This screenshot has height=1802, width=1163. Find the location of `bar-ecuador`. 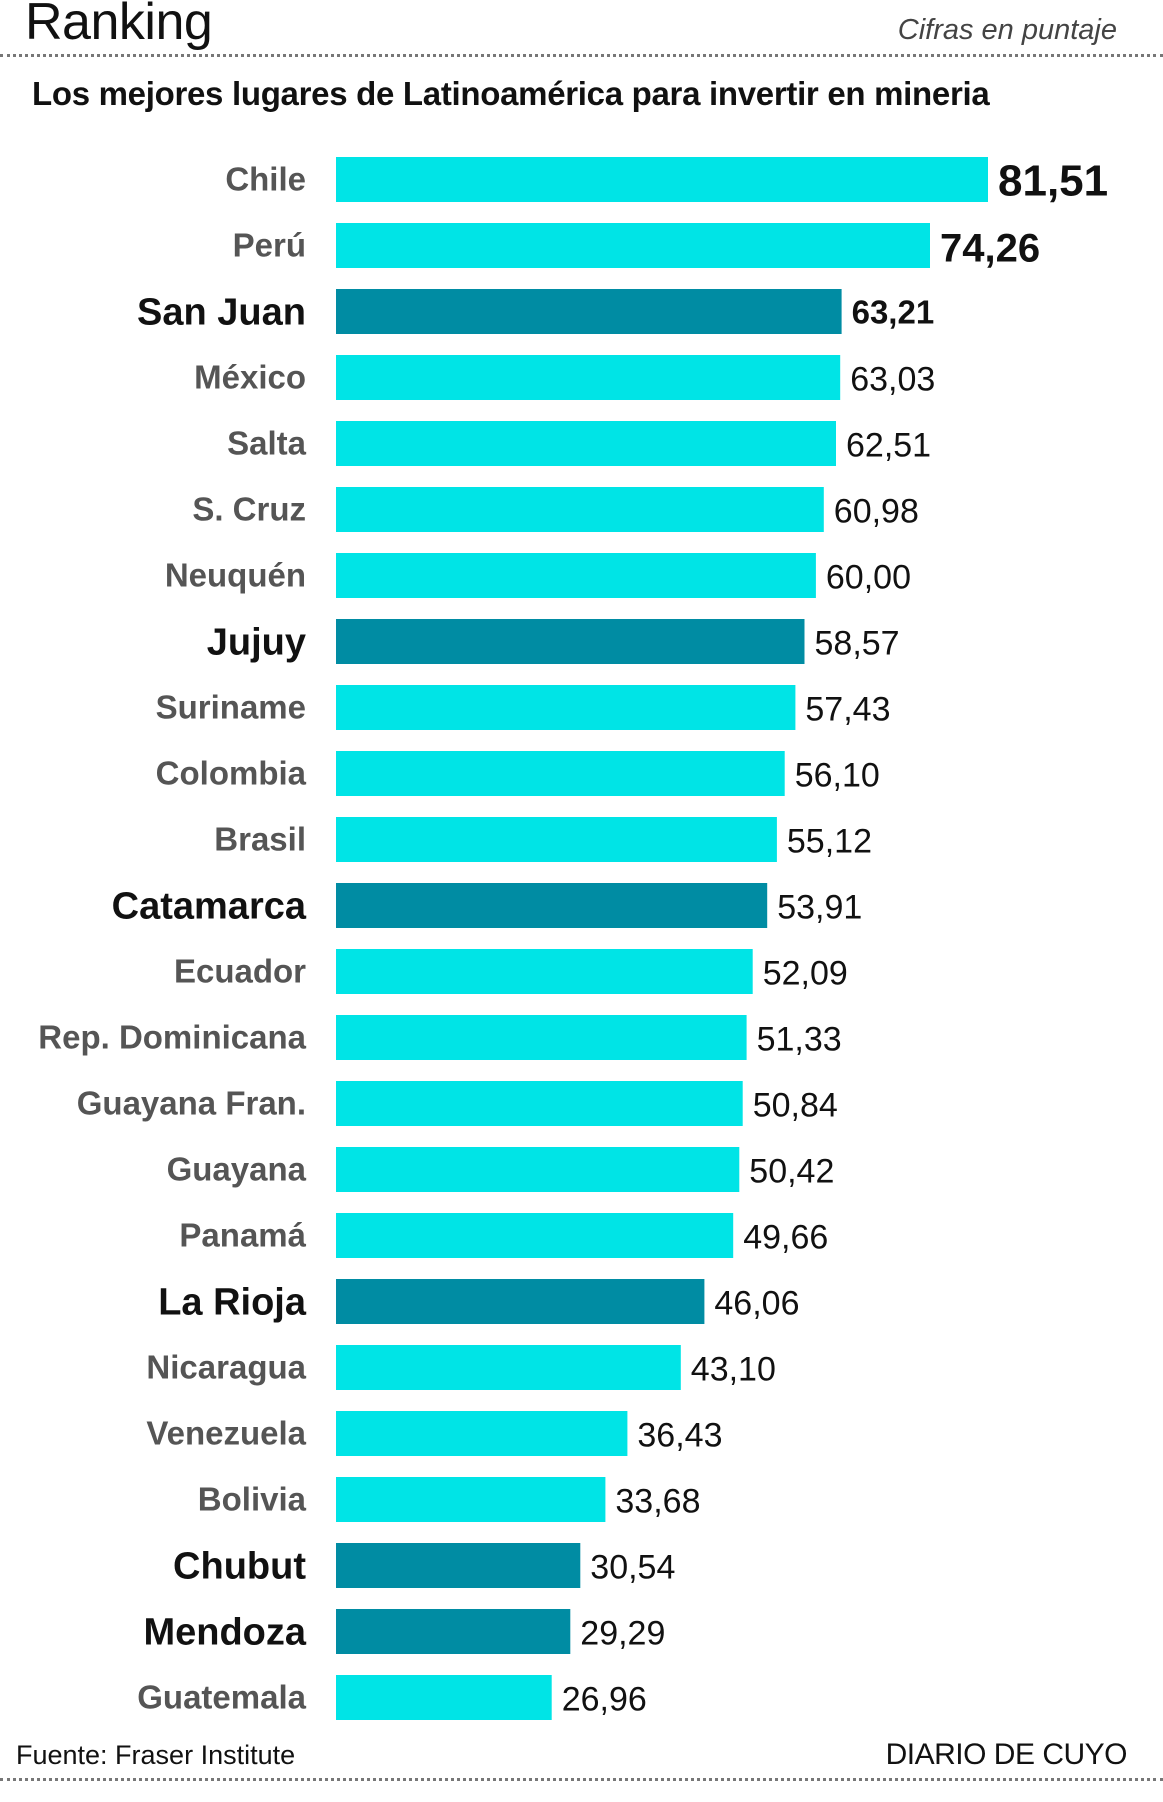

bar-ecuador is located at coordinates (544, 971).